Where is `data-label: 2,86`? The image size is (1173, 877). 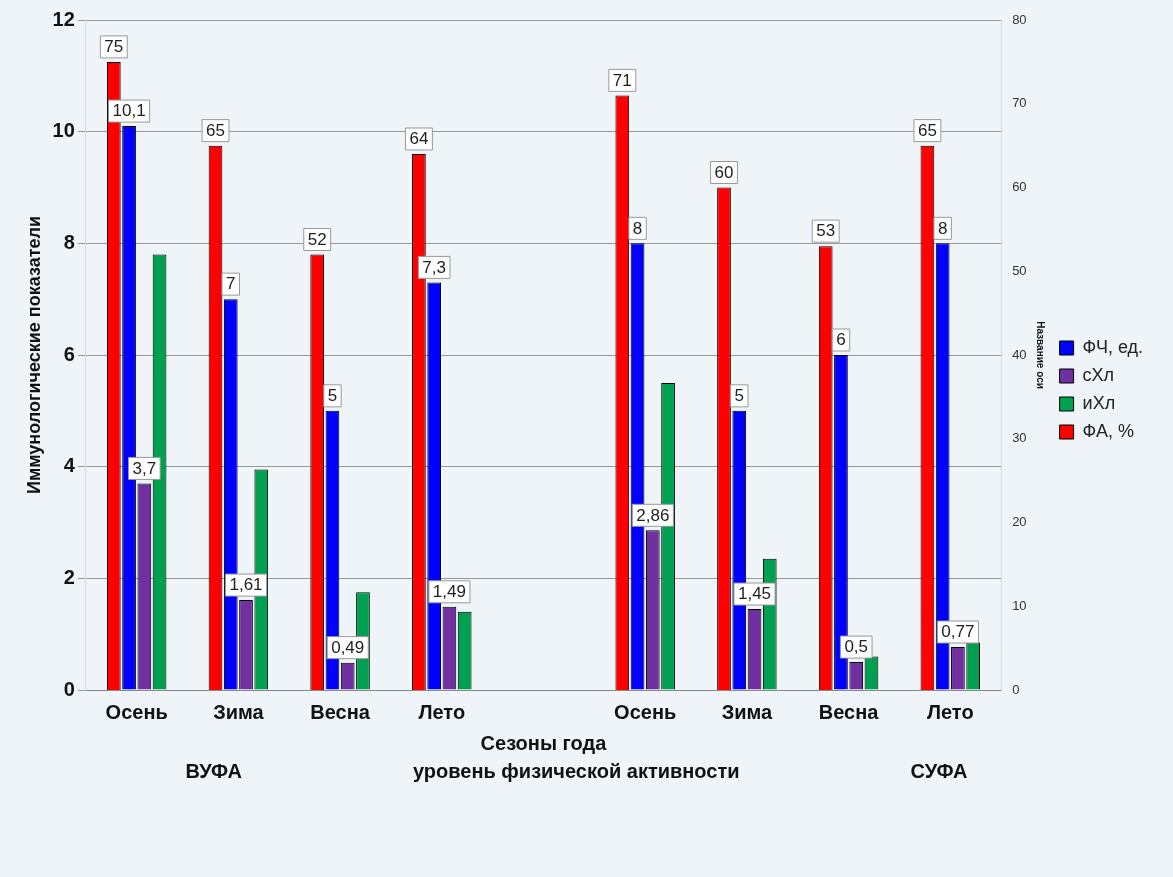 data-label: 2,86 is located at coordinates (653, 515).